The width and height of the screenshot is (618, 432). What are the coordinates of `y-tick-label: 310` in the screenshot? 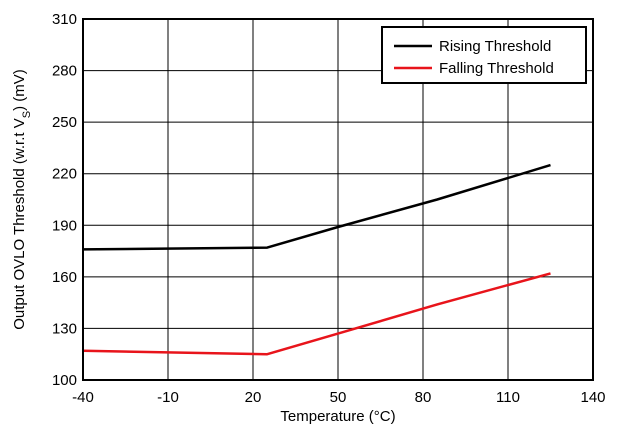 It's located at (64, 19).